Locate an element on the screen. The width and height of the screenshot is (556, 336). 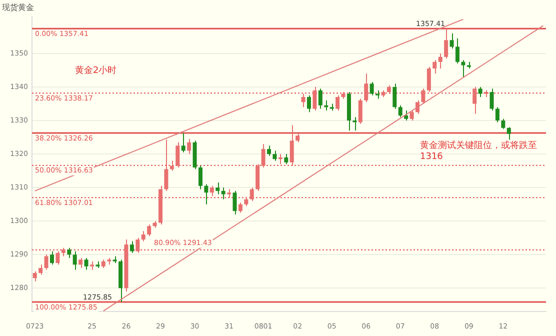
annotation: 黄金测试关键阻位，或将跌至1316 is located at coordinates (478, 151).